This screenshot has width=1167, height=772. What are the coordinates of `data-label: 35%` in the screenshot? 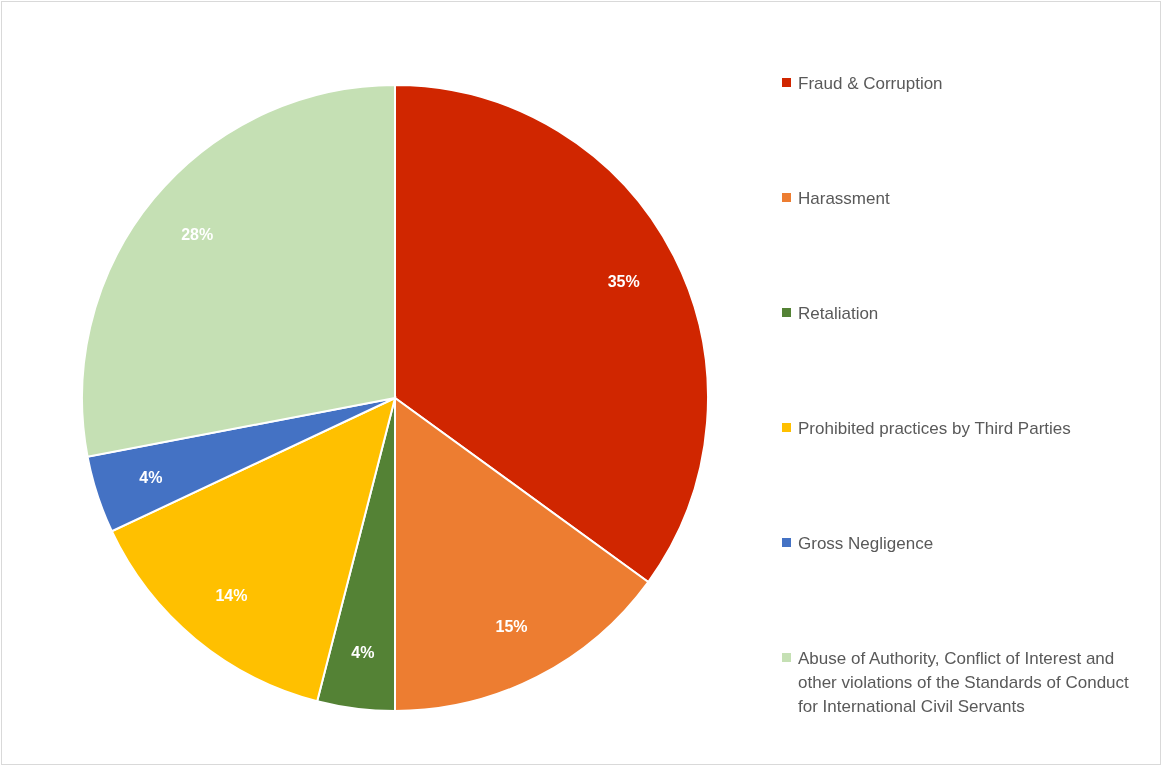 It's located at (623, 281).